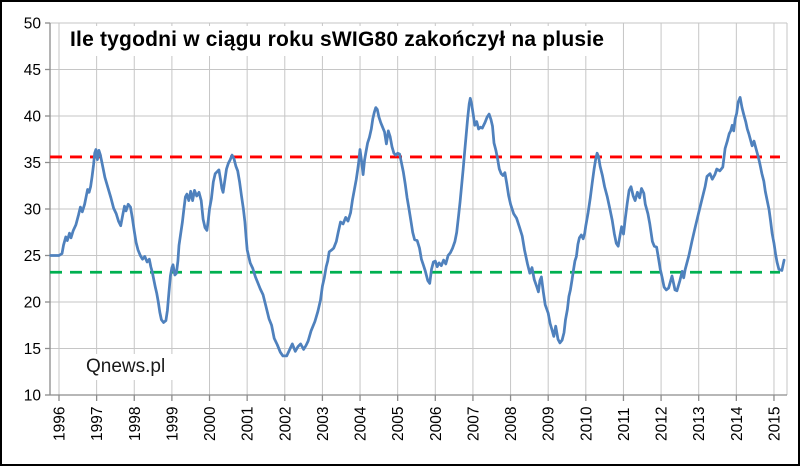 Image resolution: width=800 pixels, height=466 pixels. I want to click on y-tick-label: 30, so click(33, 210).